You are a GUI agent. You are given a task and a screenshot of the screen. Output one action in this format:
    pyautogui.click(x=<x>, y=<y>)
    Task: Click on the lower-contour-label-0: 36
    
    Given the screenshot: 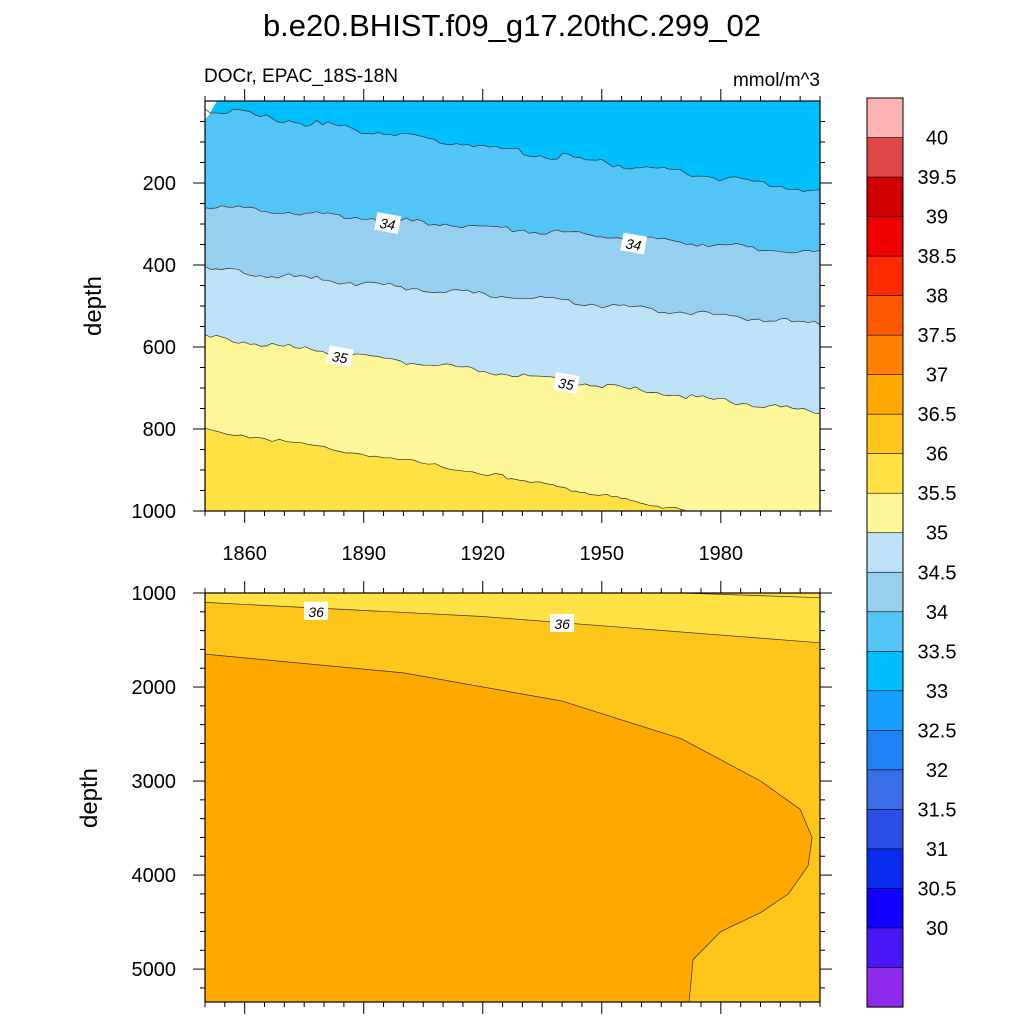 What is the action you would take?
    pyautogui.click(x=316, y=610)
    